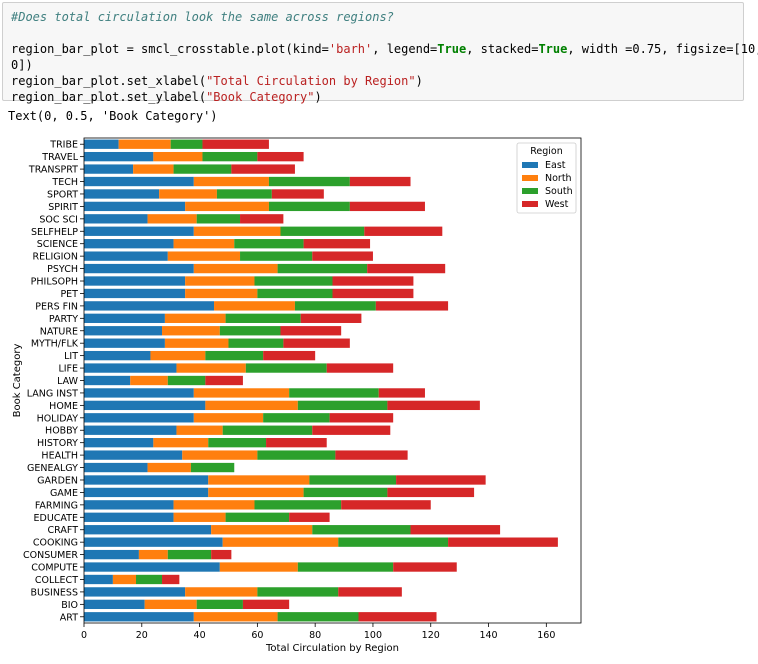 The image size is (758, 664). I want to click on code-token: 'barh', so click(350, 49).